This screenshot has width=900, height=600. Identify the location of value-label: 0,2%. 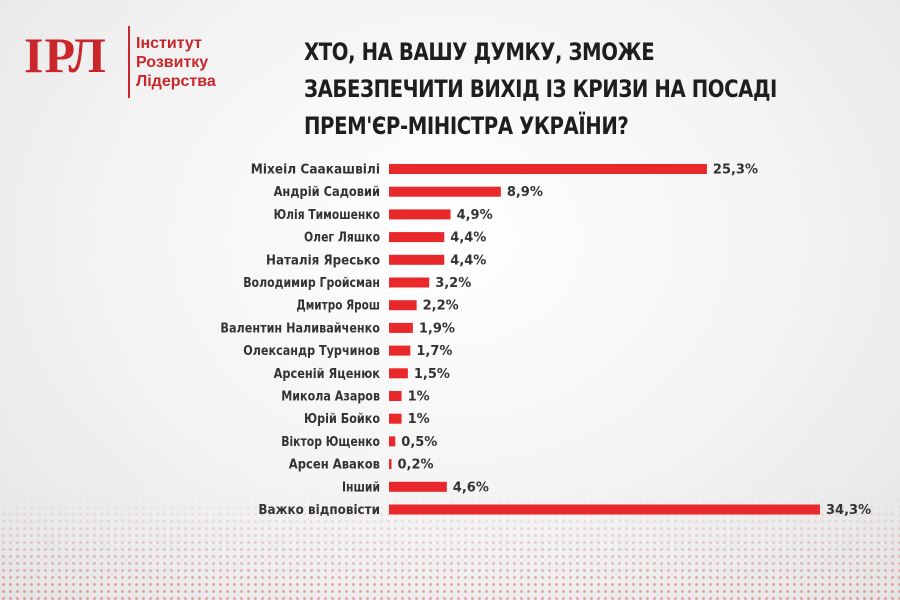
(416, 465).